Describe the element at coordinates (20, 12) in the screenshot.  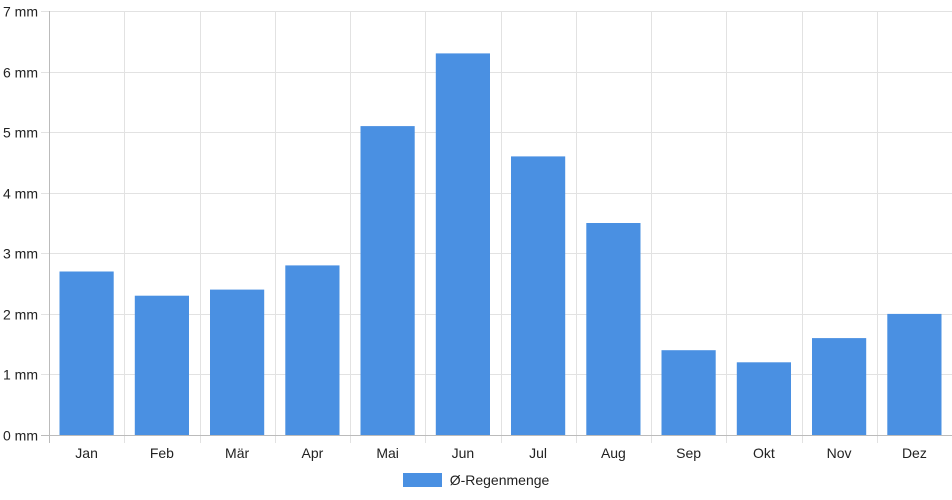
I see `y-tick-label: 7 mm` at that location.